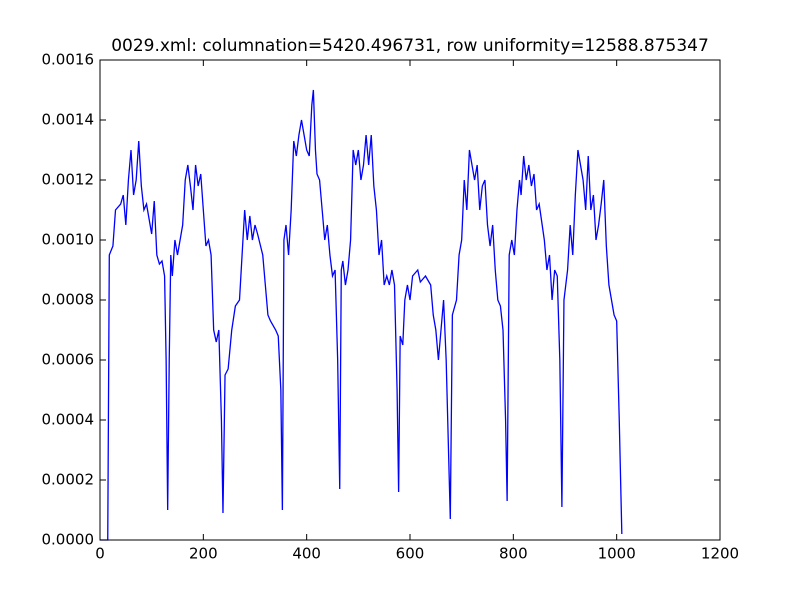 The height and width of the screenshot is (600, 800). What do you see at coordinates (68, 120) in the screenshot?
I see `y-tick-label: 0.0014` at bounding box center [68, 120].